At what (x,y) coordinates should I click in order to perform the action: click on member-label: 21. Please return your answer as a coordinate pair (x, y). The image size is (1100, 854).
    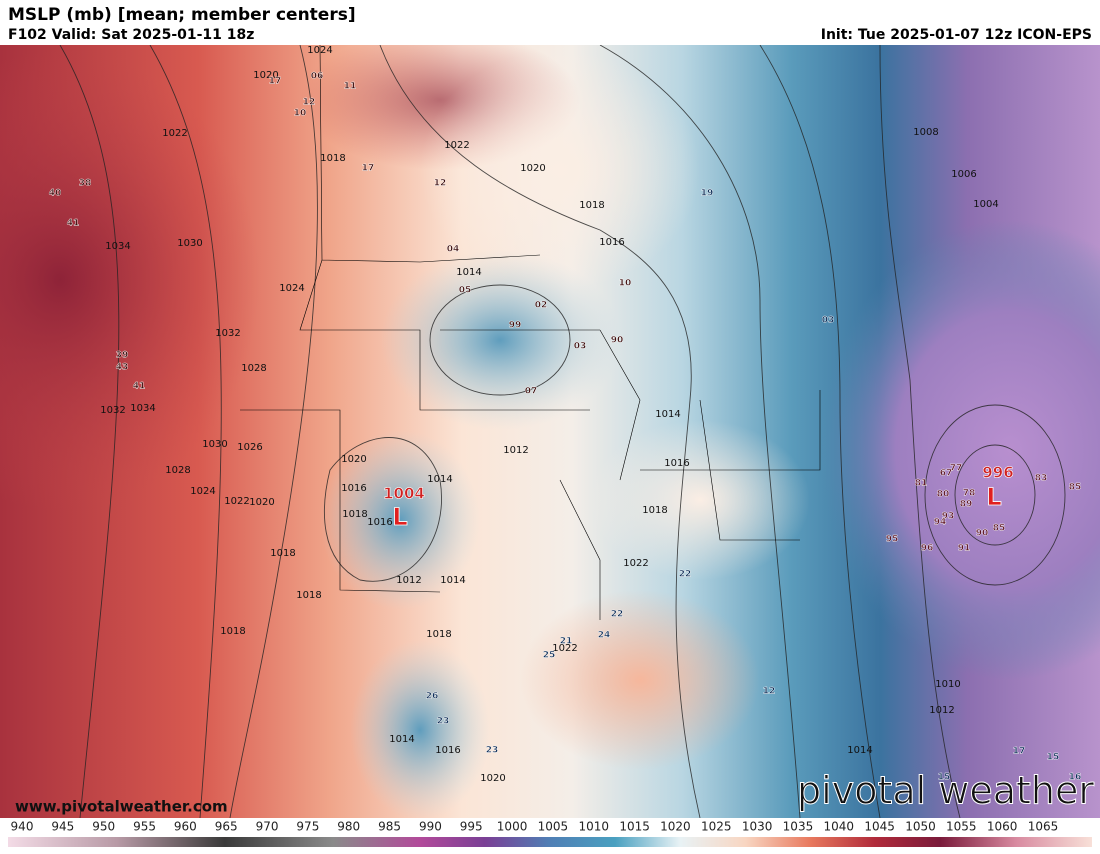
    Looking at the image, I should click on (566, 642).